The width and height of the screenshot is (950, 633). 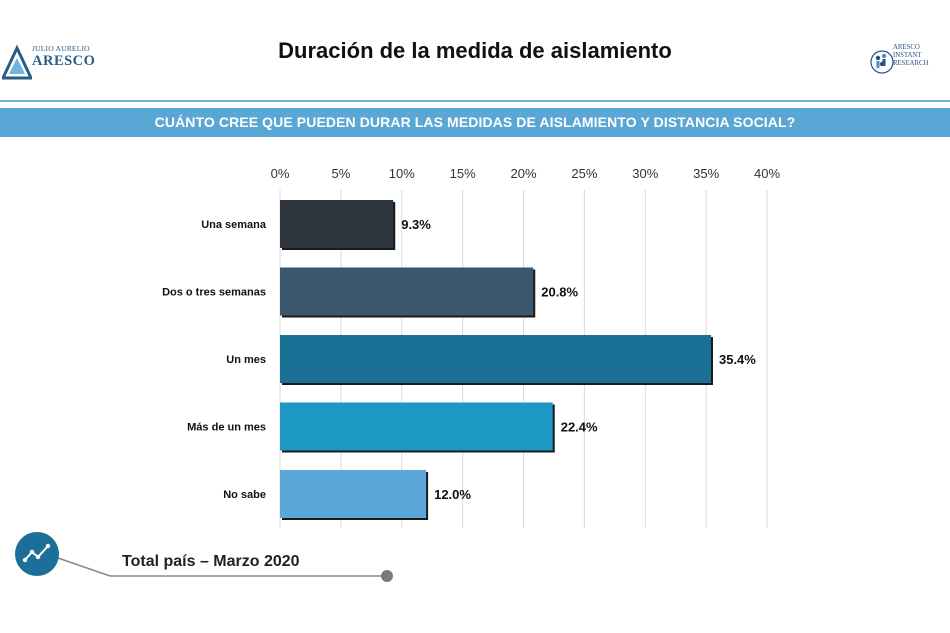 What do you see at coordinates (214, 293) in the screenshot?
I see `category-label: Dos o tres semanas` at bounding box center [214, 293].